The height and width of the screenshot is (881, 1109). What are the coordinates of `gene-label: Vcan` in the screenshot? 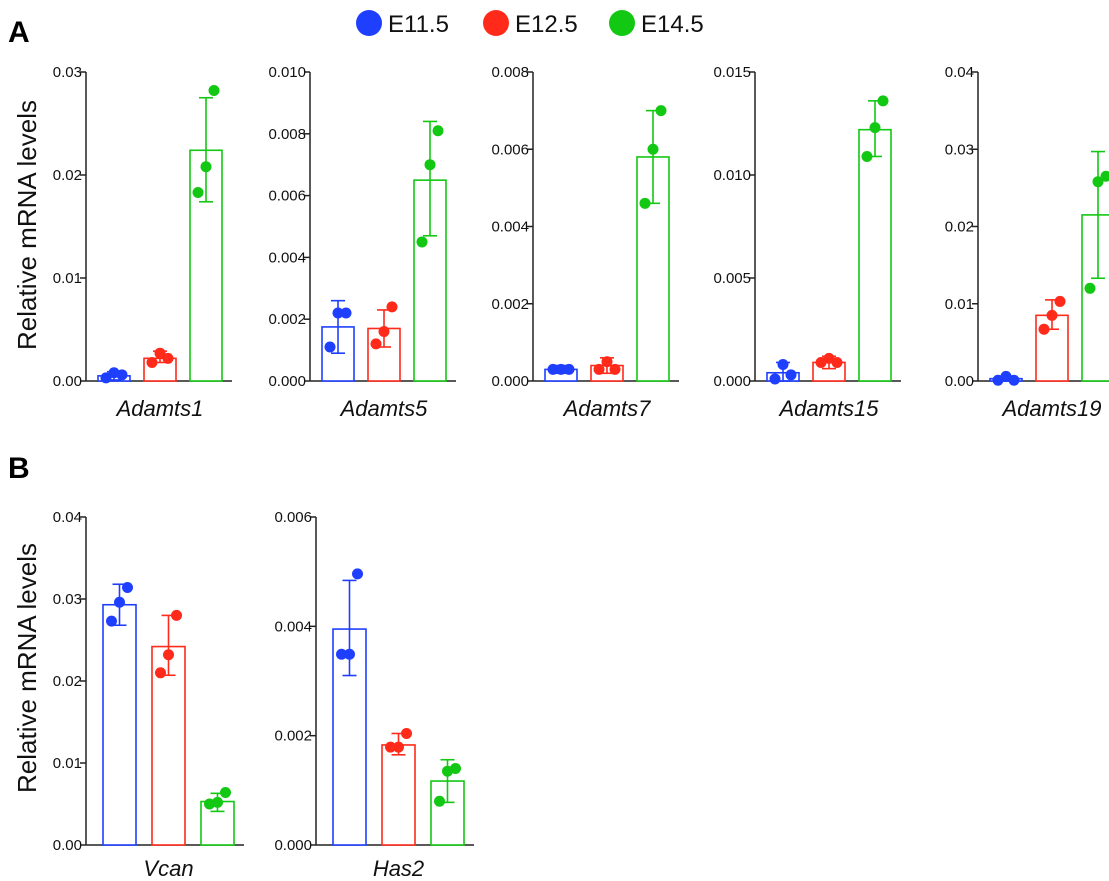 It's located at (168, 868).